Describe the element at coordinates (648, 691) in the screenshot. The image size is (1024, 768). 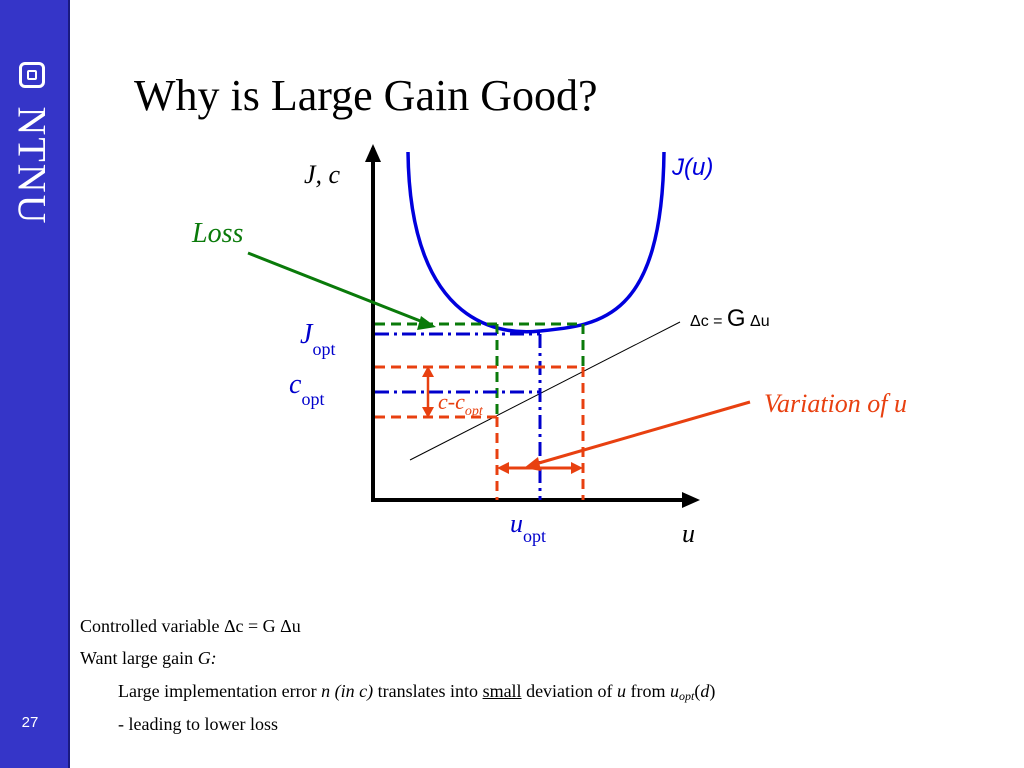
I see `body-line-3-t4: from` at that location.